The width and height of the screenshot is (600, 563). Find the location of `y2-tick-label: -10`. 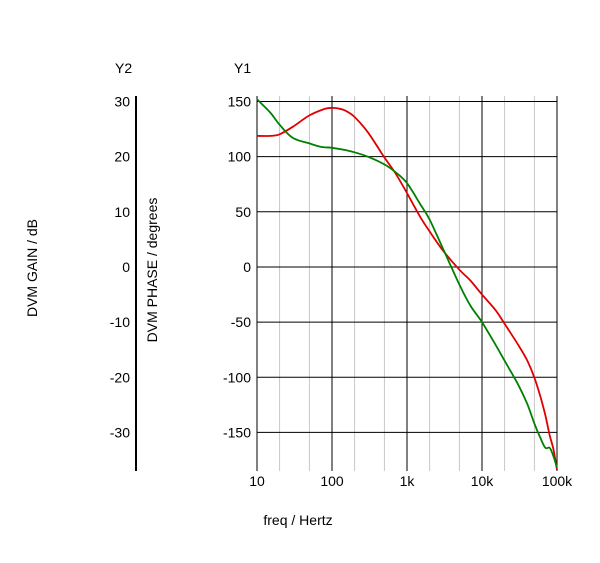

y2-tick-label: -10 is located at coordinates (120, 322).